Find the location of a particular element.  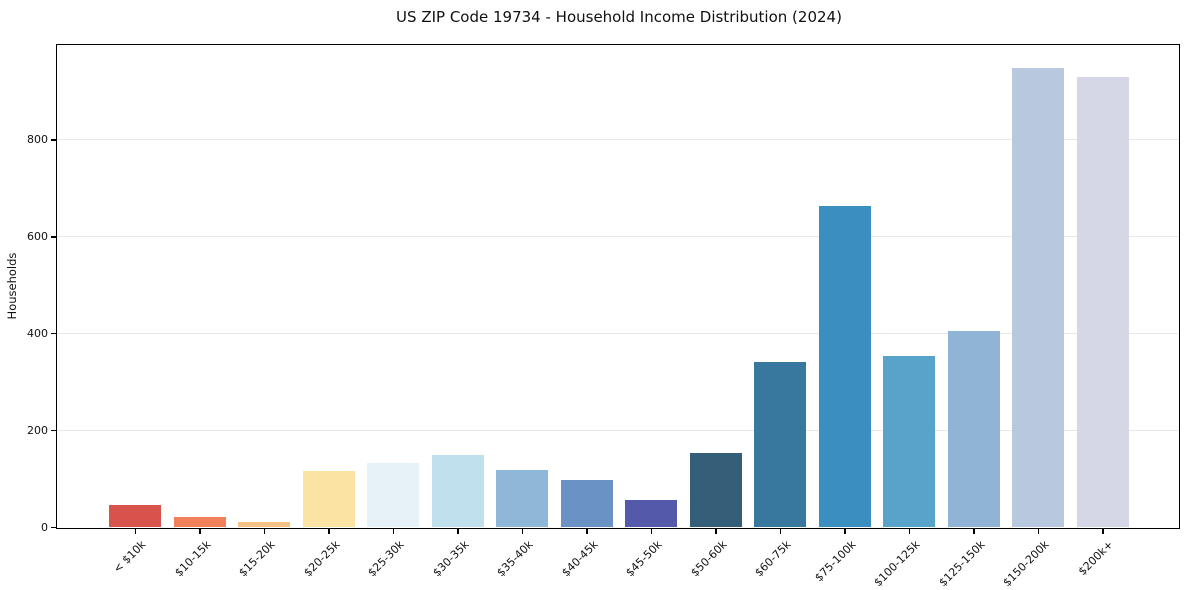

y-tick-label-200: 200 is located at coordinates (37, 430).